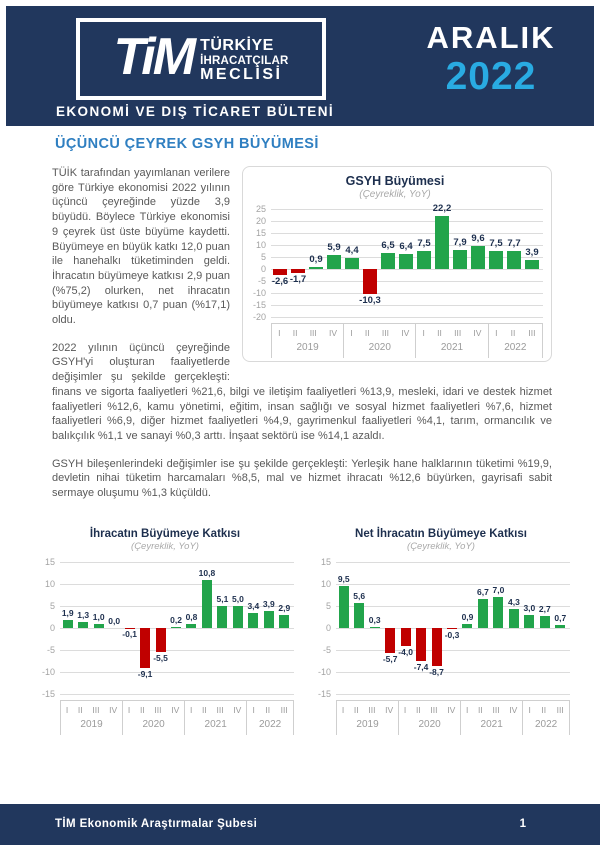 The width and height of the screenshot is (600, 849). I want to click on bar-value-label: -4,0, so click(405, 651).